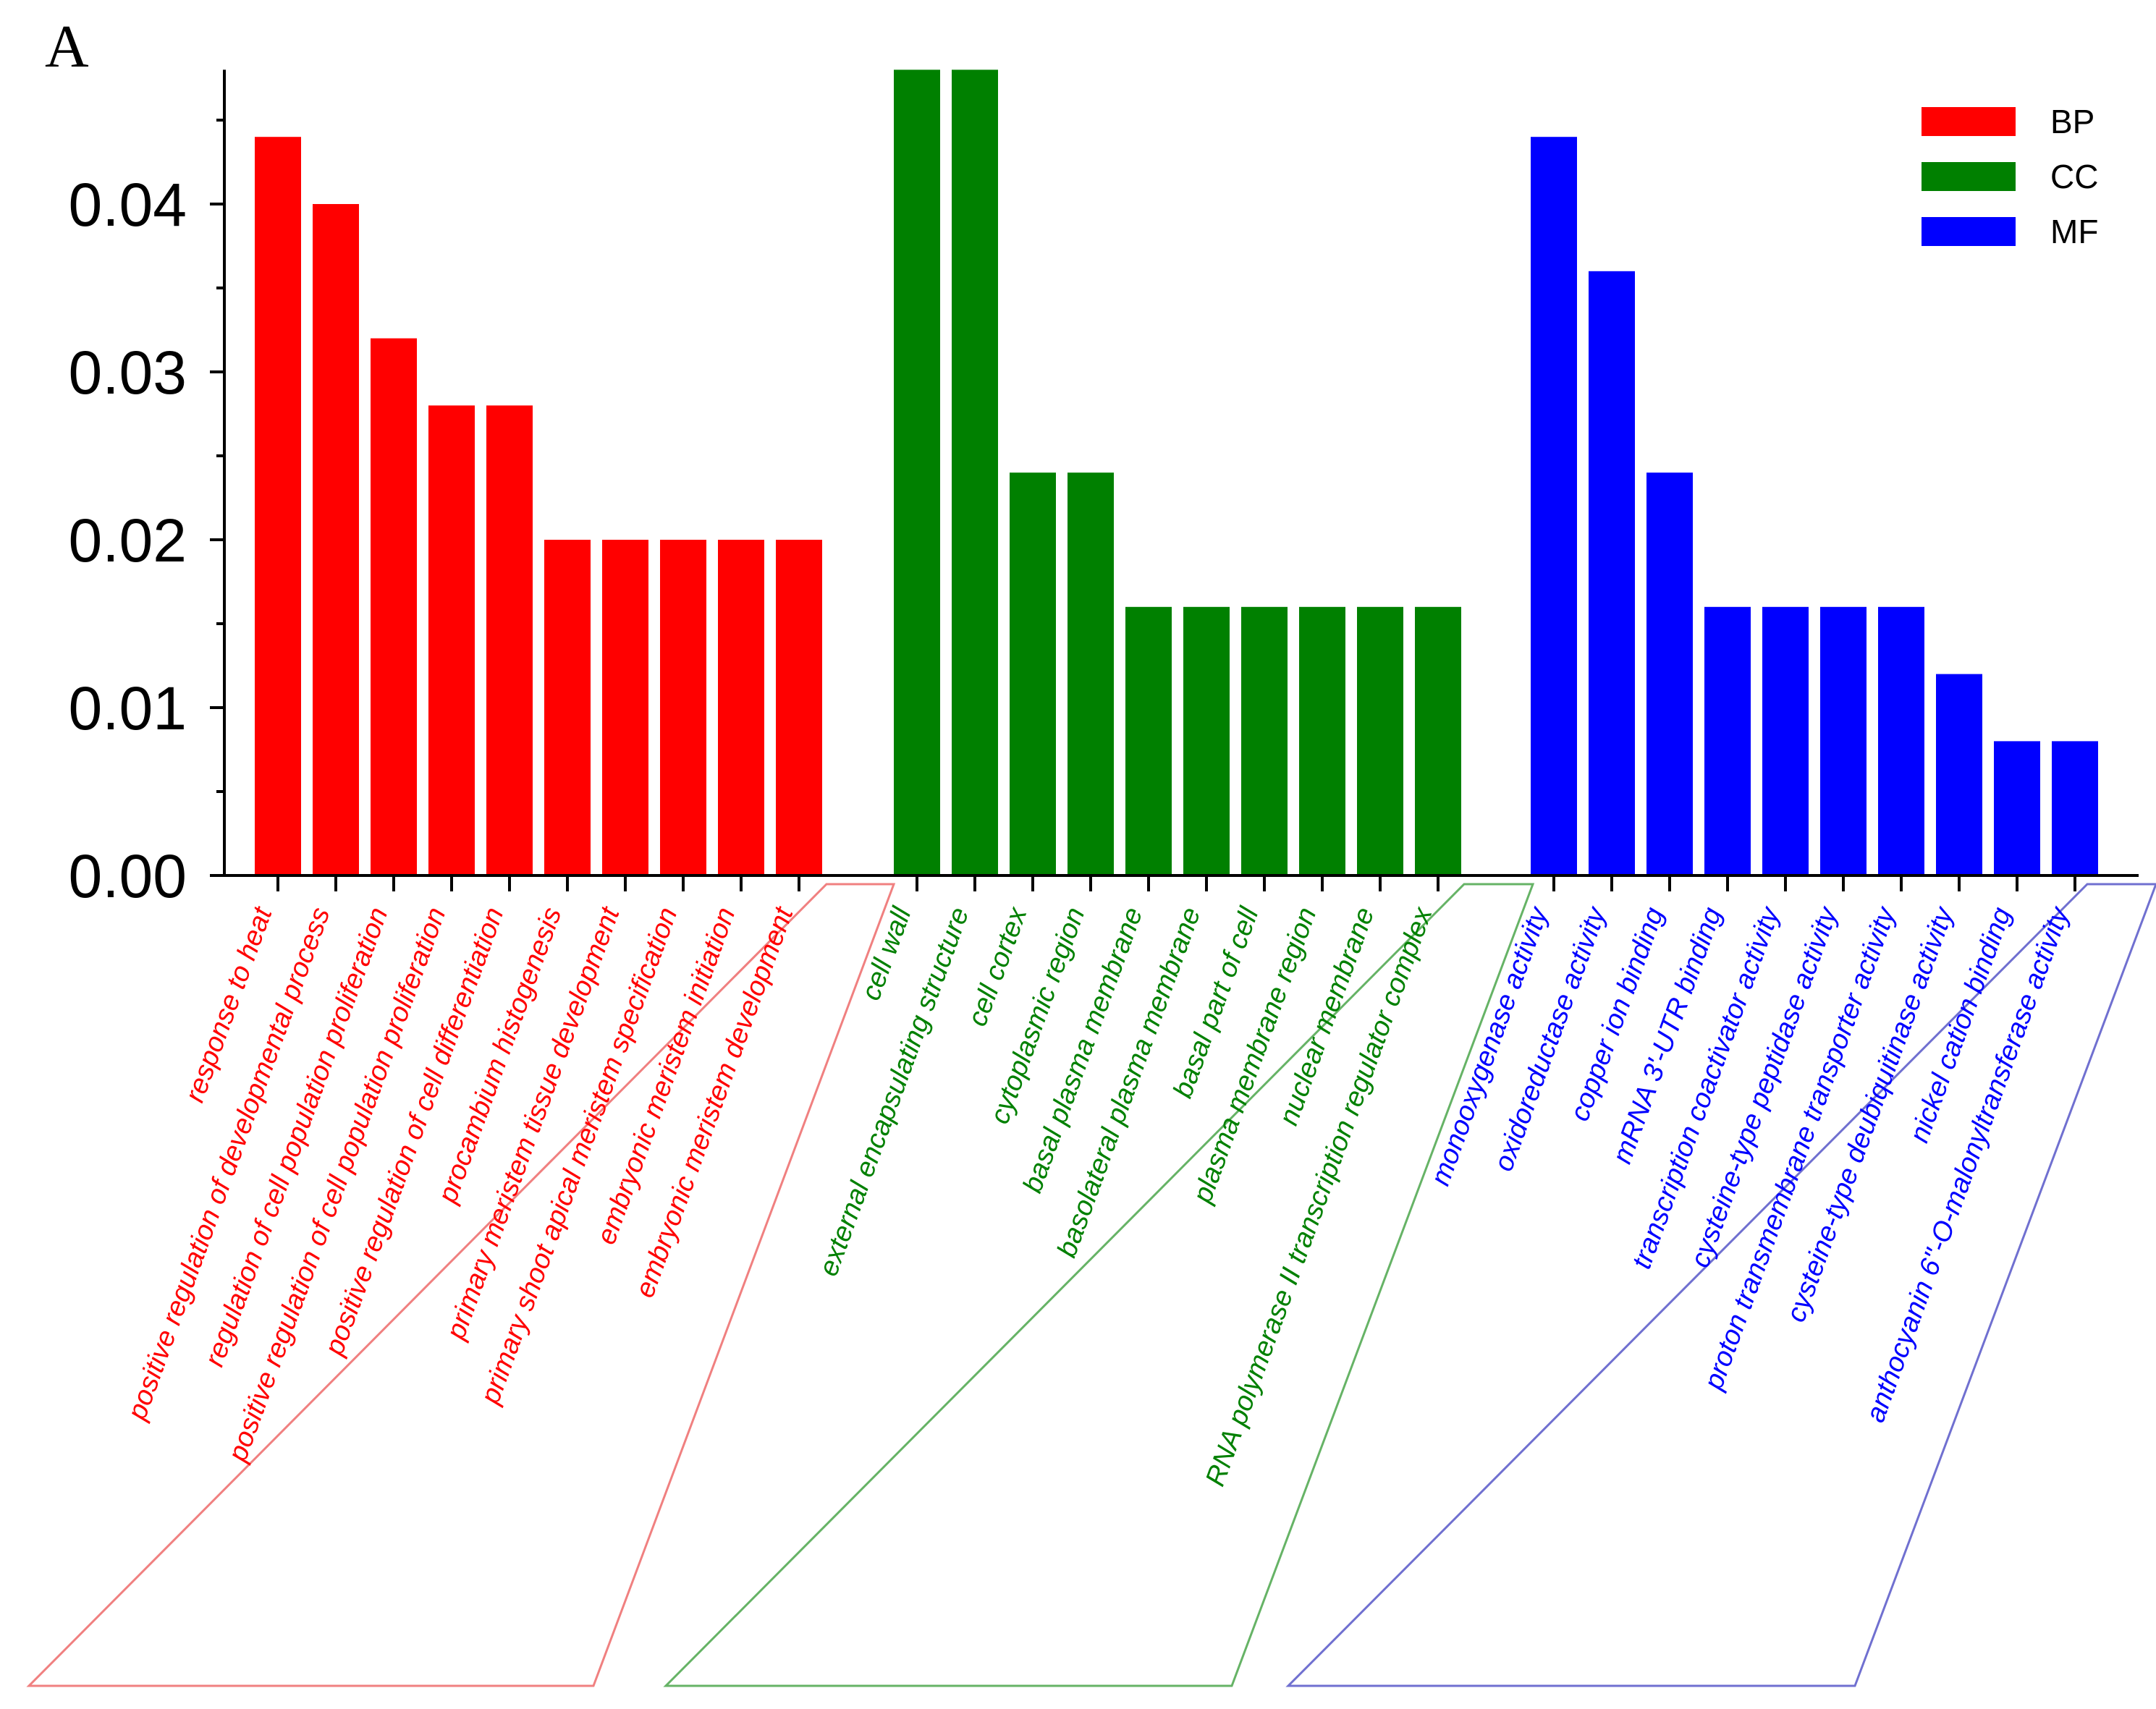 The width and height of the screenshot is (2156, 1709). I want to click on legend-label-mf: MF, so click(2074, 231).